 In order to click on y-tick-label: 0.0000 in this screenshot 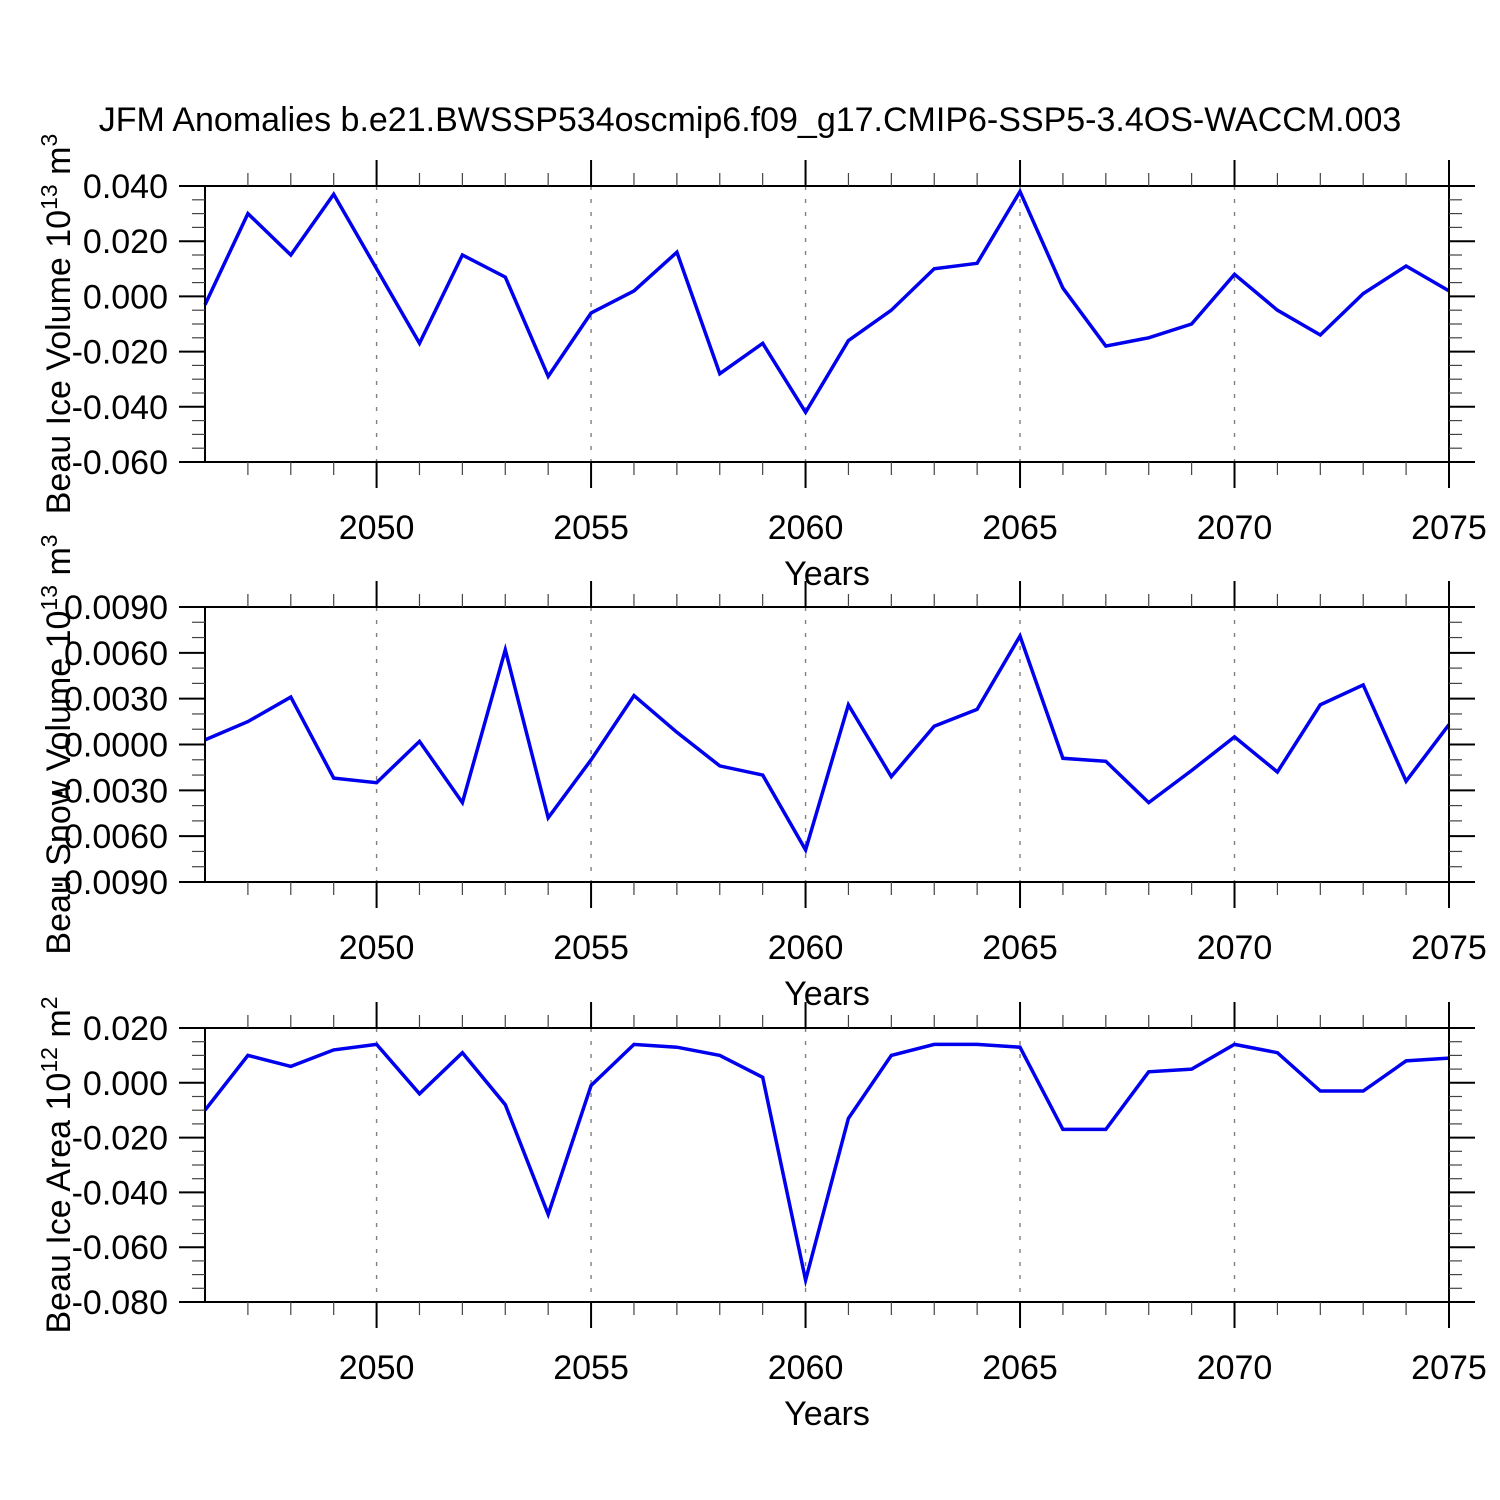, I will do `click(116, 746)`.